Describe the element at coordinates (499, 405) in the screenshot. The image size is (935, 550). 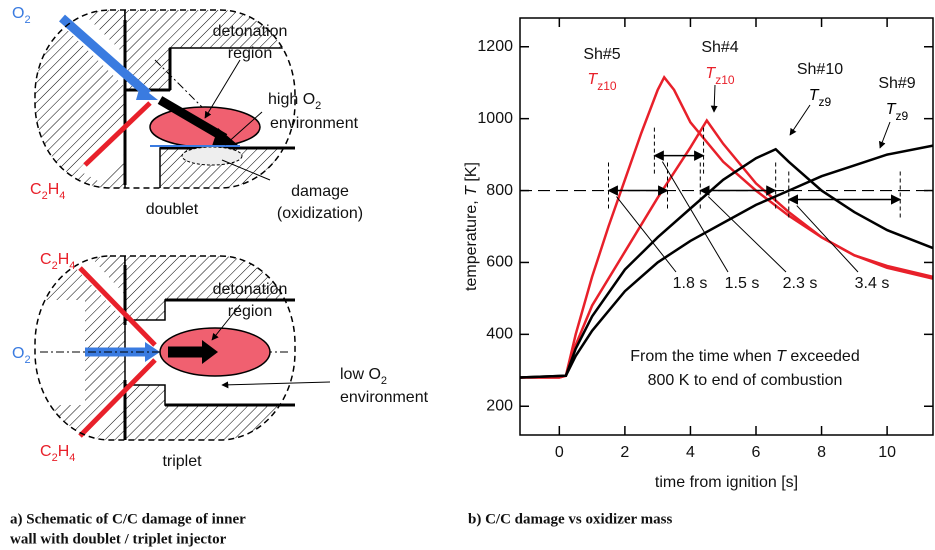
I see `y-tick-label: 200` at that location.